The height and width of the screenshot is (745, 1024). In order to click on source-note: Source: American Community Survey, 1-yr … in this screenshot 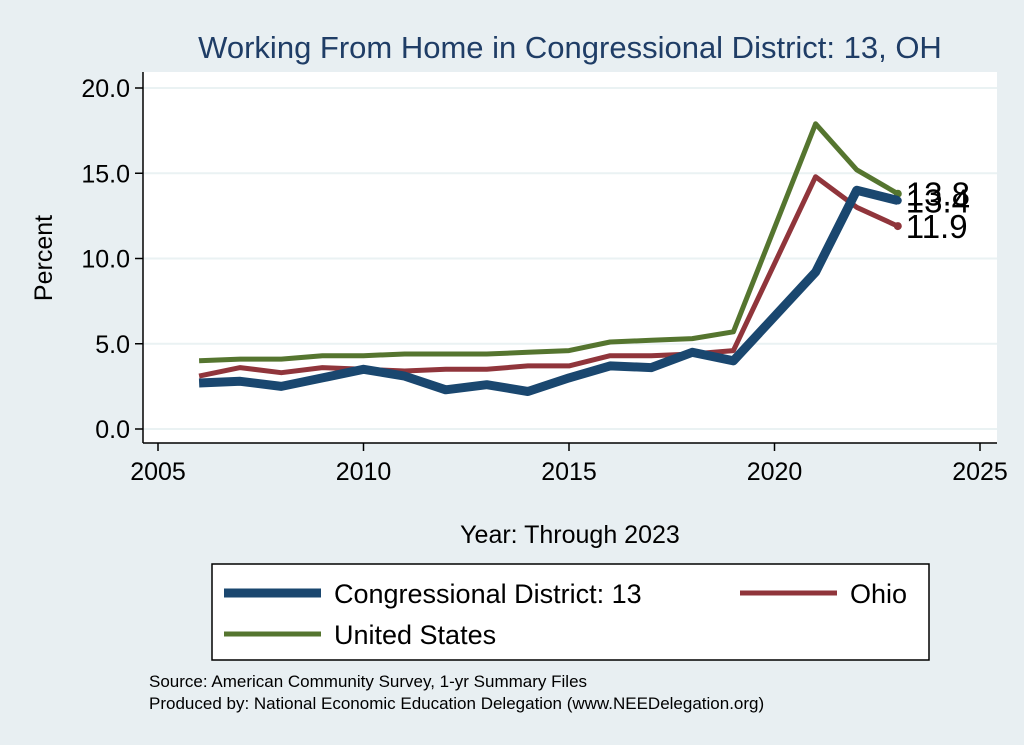, I will do `click(368, 681)`.